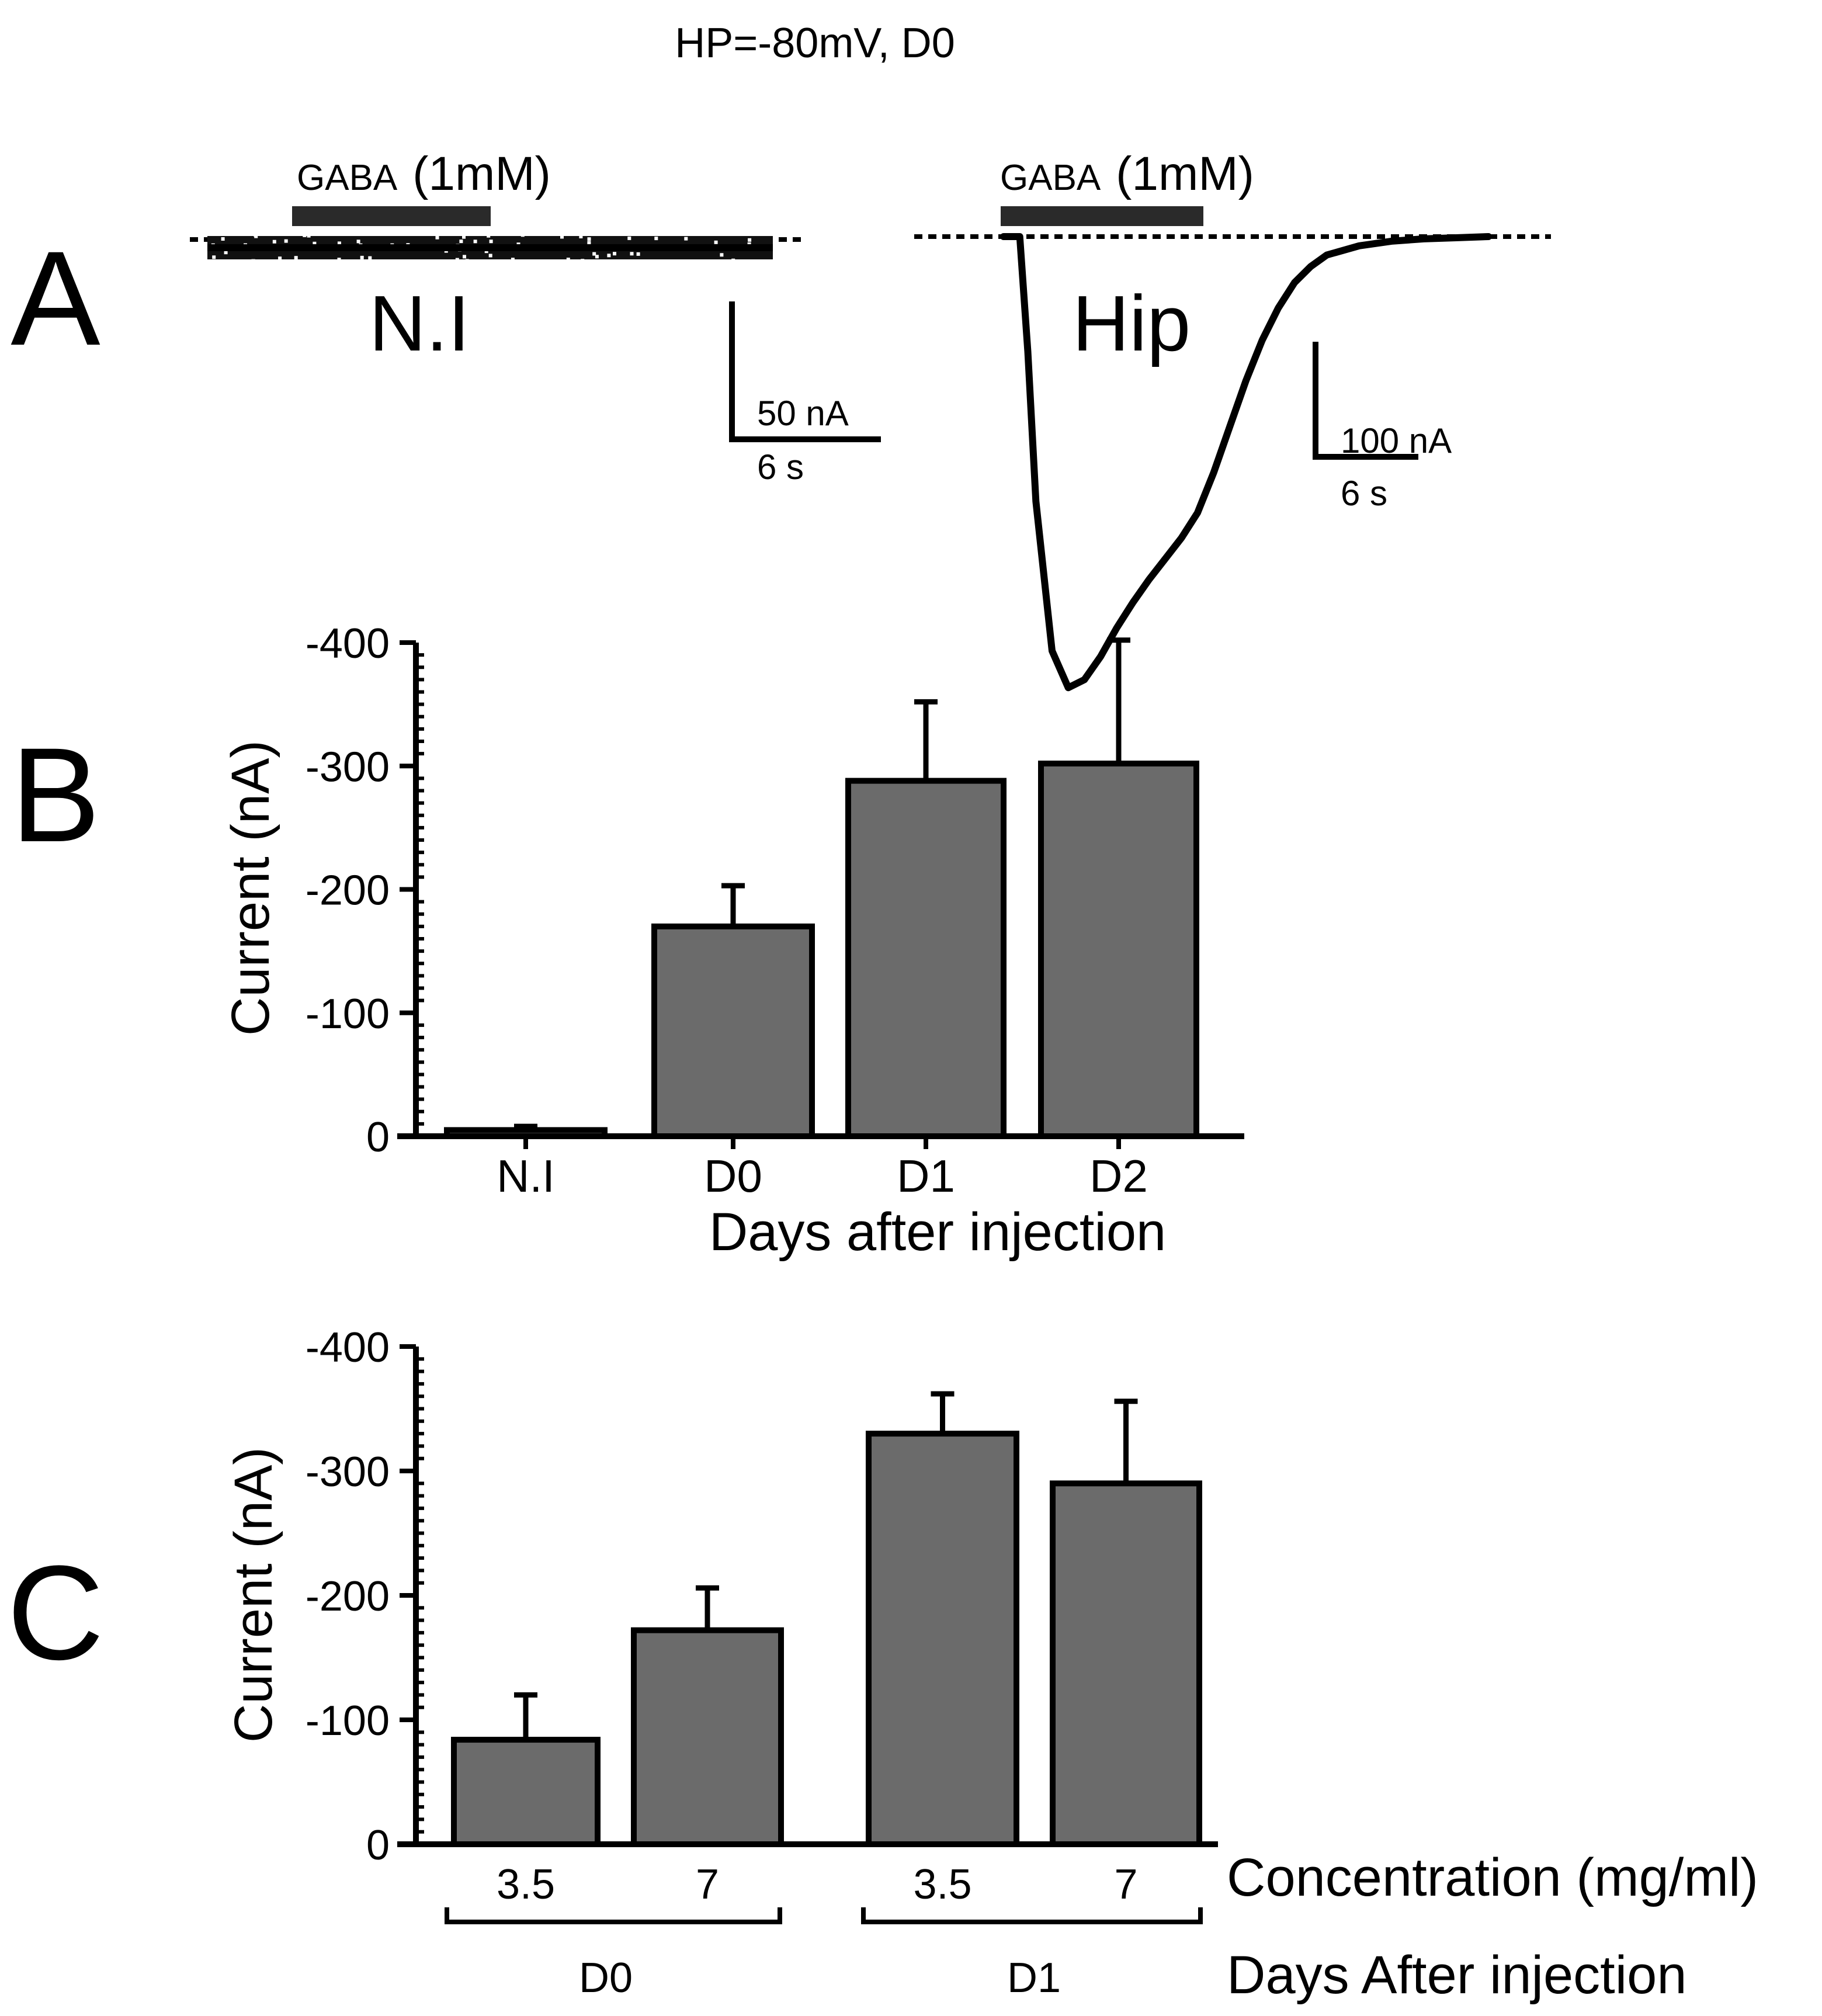 The width and height of the screenshot is (1822, 2016). Describe the element at coordinates (1132, 323) in the screenshot. I see `trace-hip-label: Hip` at that location.